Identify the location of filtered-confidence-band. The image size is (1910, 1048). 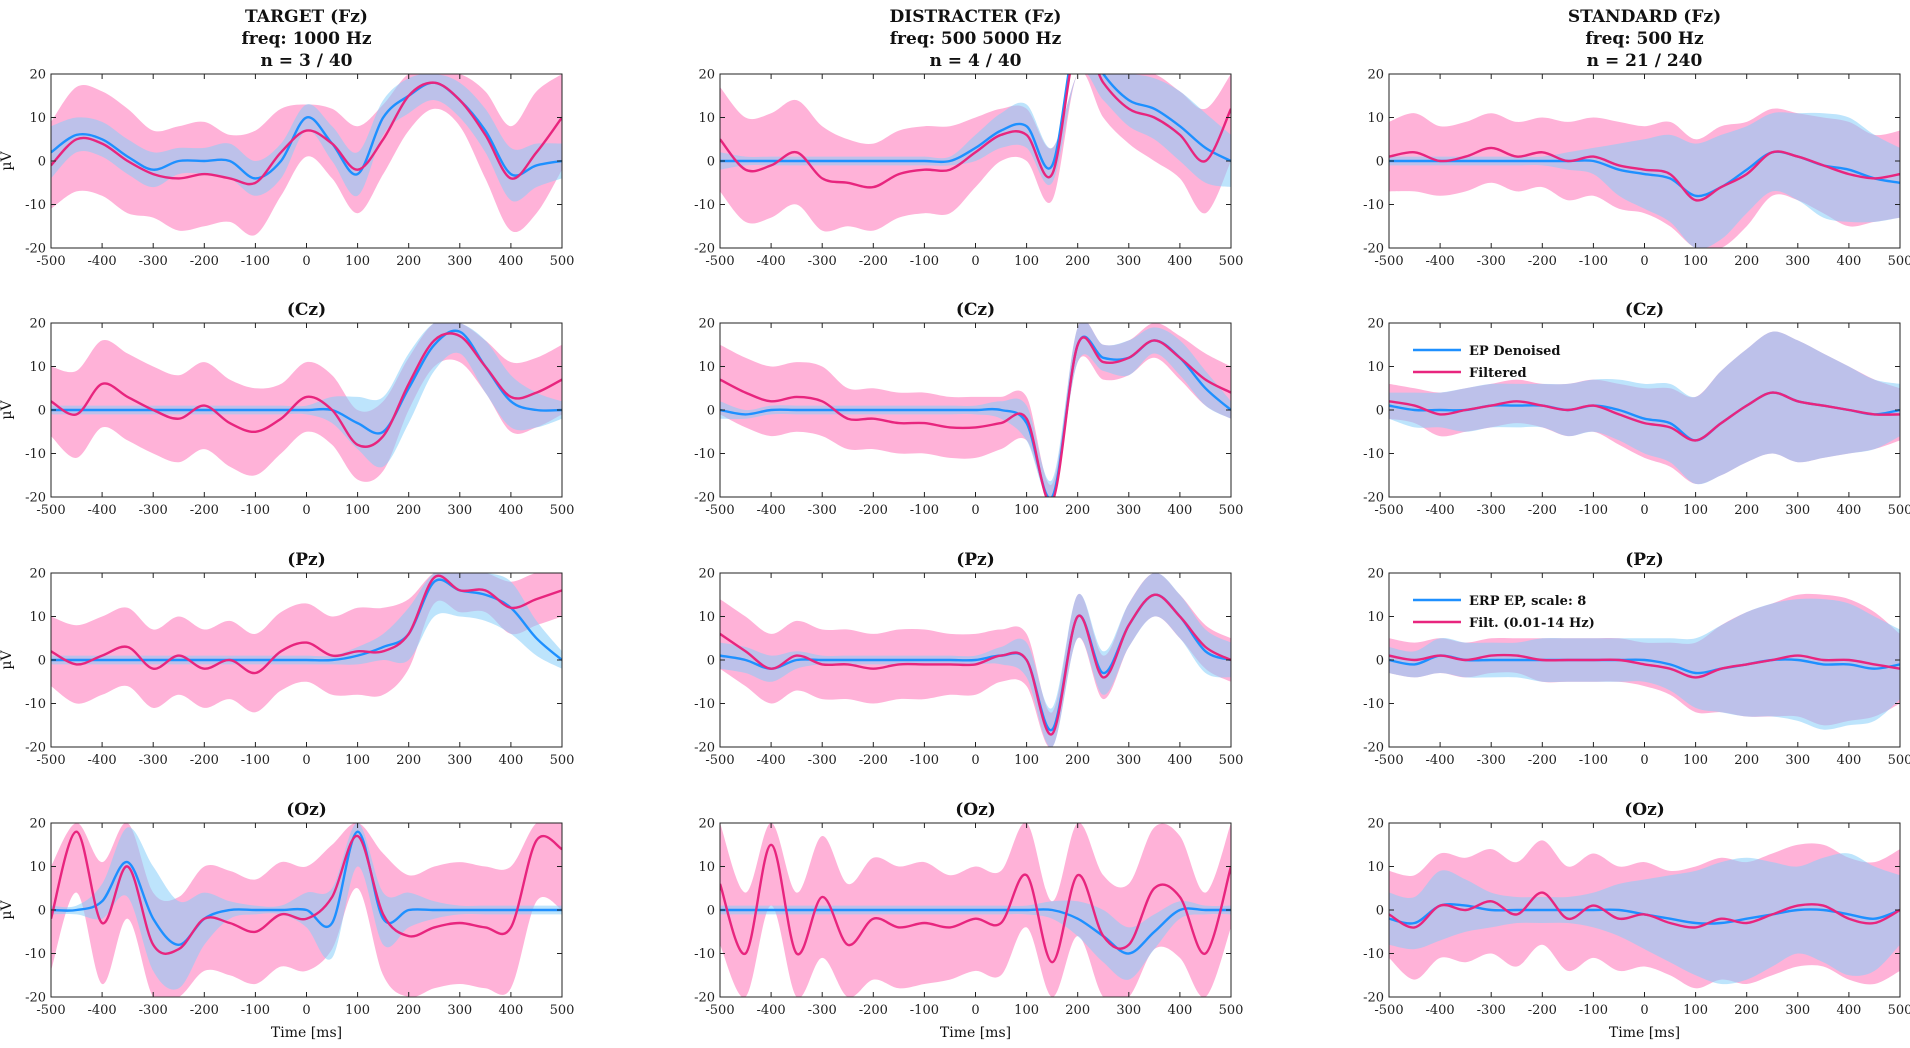
(306, 155).